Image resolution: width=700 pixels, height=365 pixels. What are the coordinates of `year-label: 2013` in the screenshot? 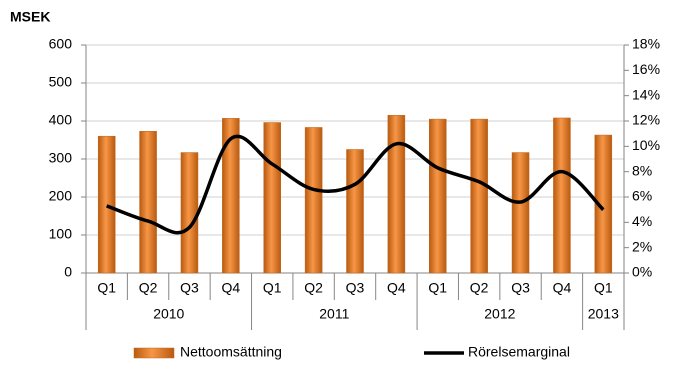 It's located at (603, 314).